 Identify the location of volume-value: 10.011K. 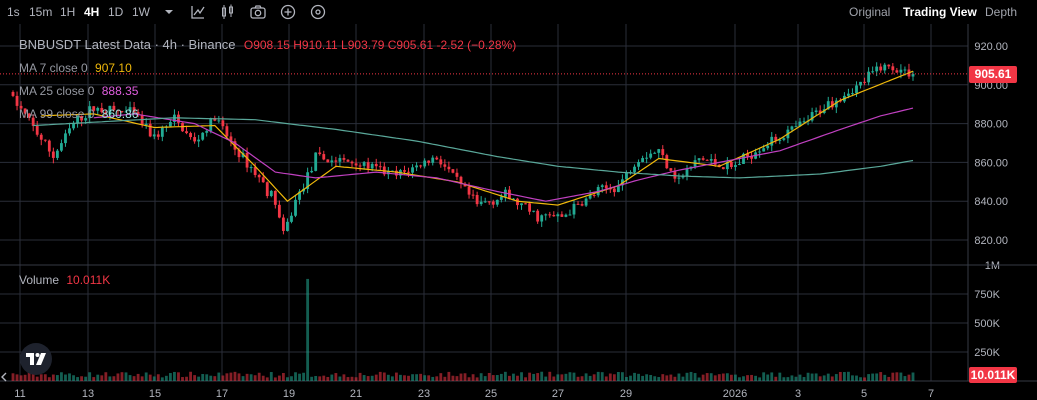
(88, 280).